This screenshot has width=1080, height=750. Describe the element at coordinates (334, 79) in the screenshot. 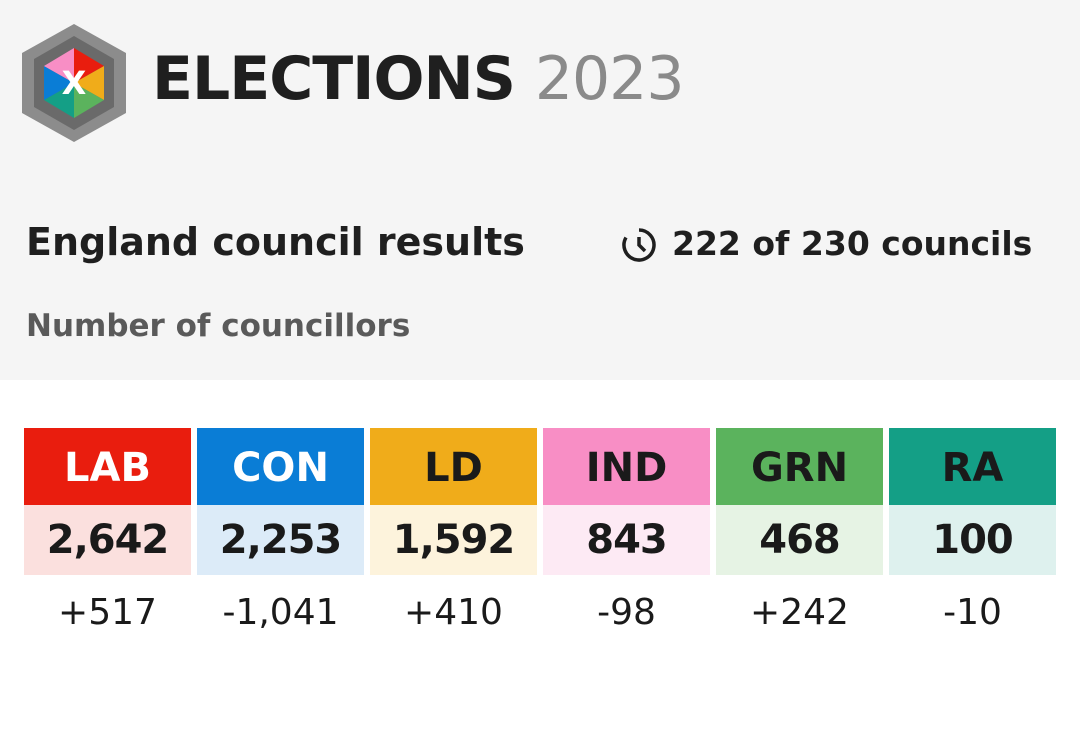

I see `title-text: ELECTIONS` at that location.